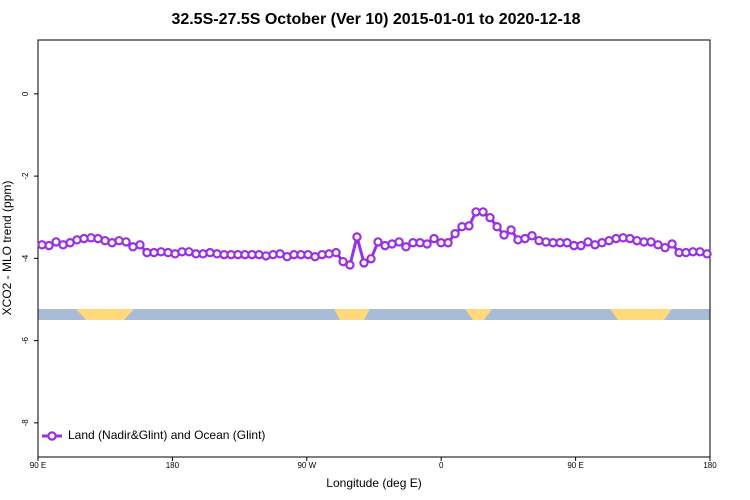 This screenshot has width=750, height=500. Describe the element at coordinates (25, 176) in the screenshot. I see `y-tick-label: -2` at that location.